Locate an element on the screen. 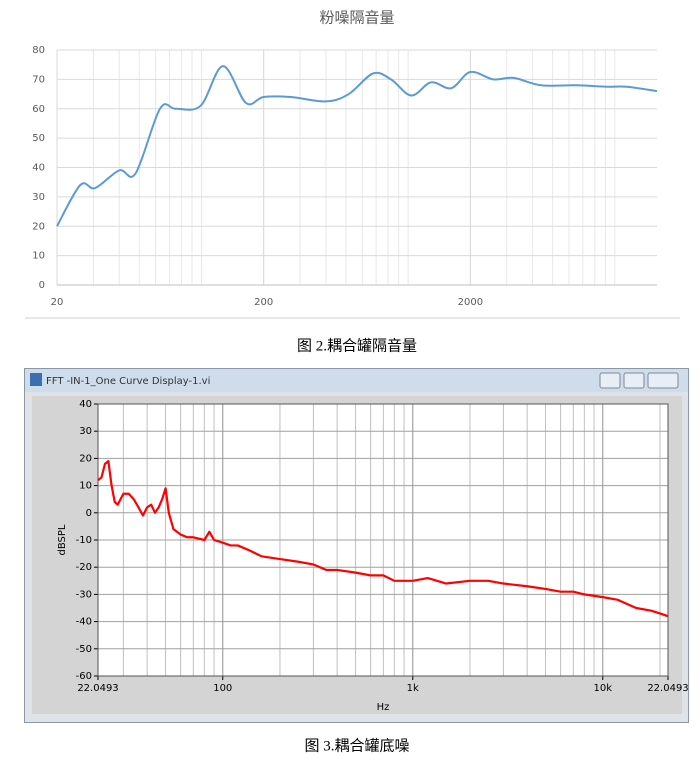  x-tick-label: 2000 is located at coordinates (470, 302).